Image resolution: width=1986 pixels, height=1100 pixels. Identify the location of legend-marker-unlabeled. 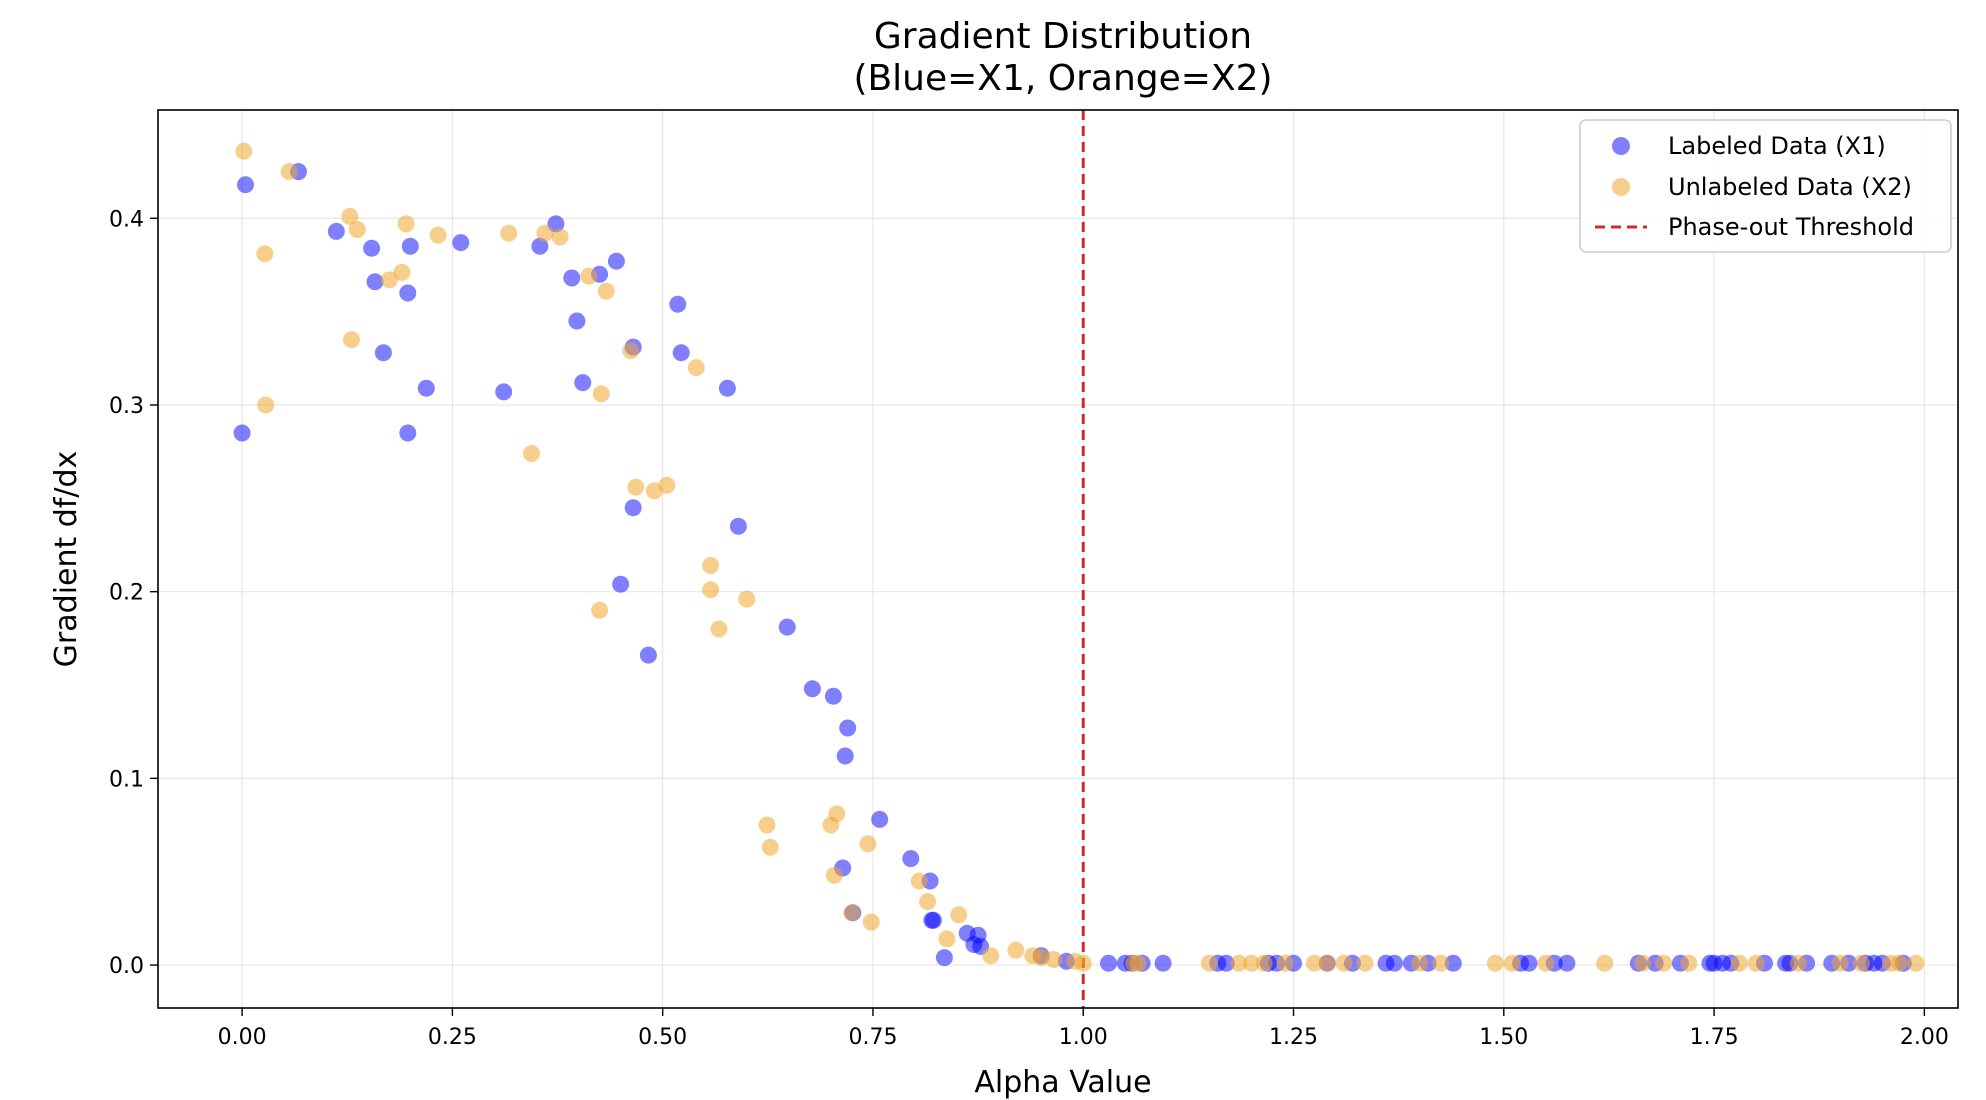
(1621, 187).